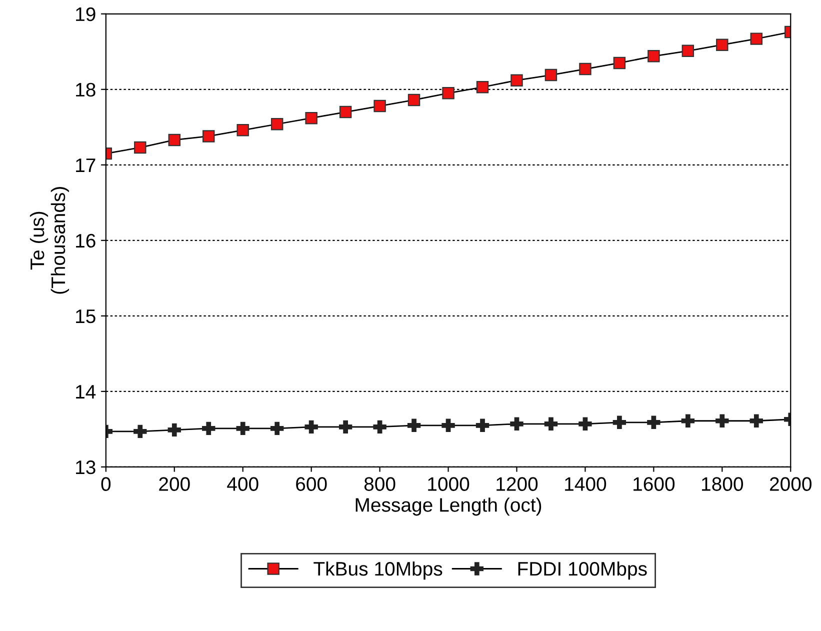 This screenshot has height=631, width=821. What do you see at coordinates (585, 484) in the screenshot?
I see `x-tick-label: 1400` at bounding box center [585, 484].